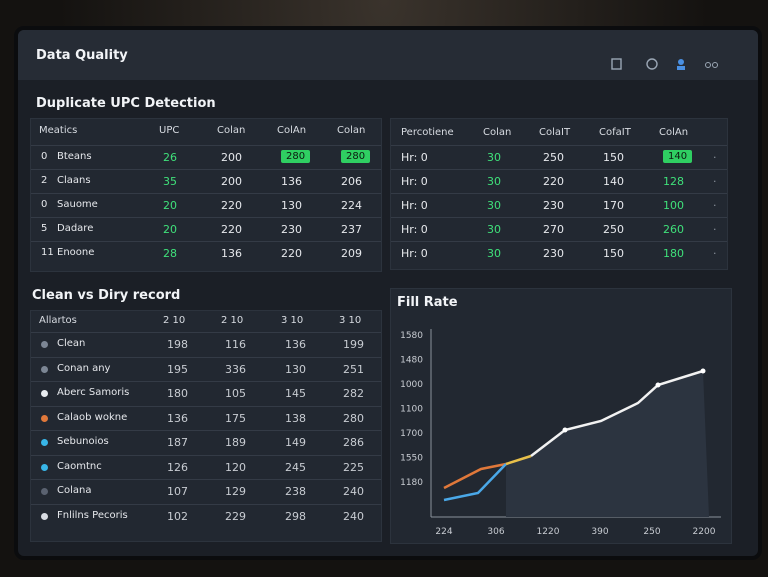  What do you see at coordinates (353, 393) in the screenshot?
I see `cell-value: 282` at bounding box center [353, 393].